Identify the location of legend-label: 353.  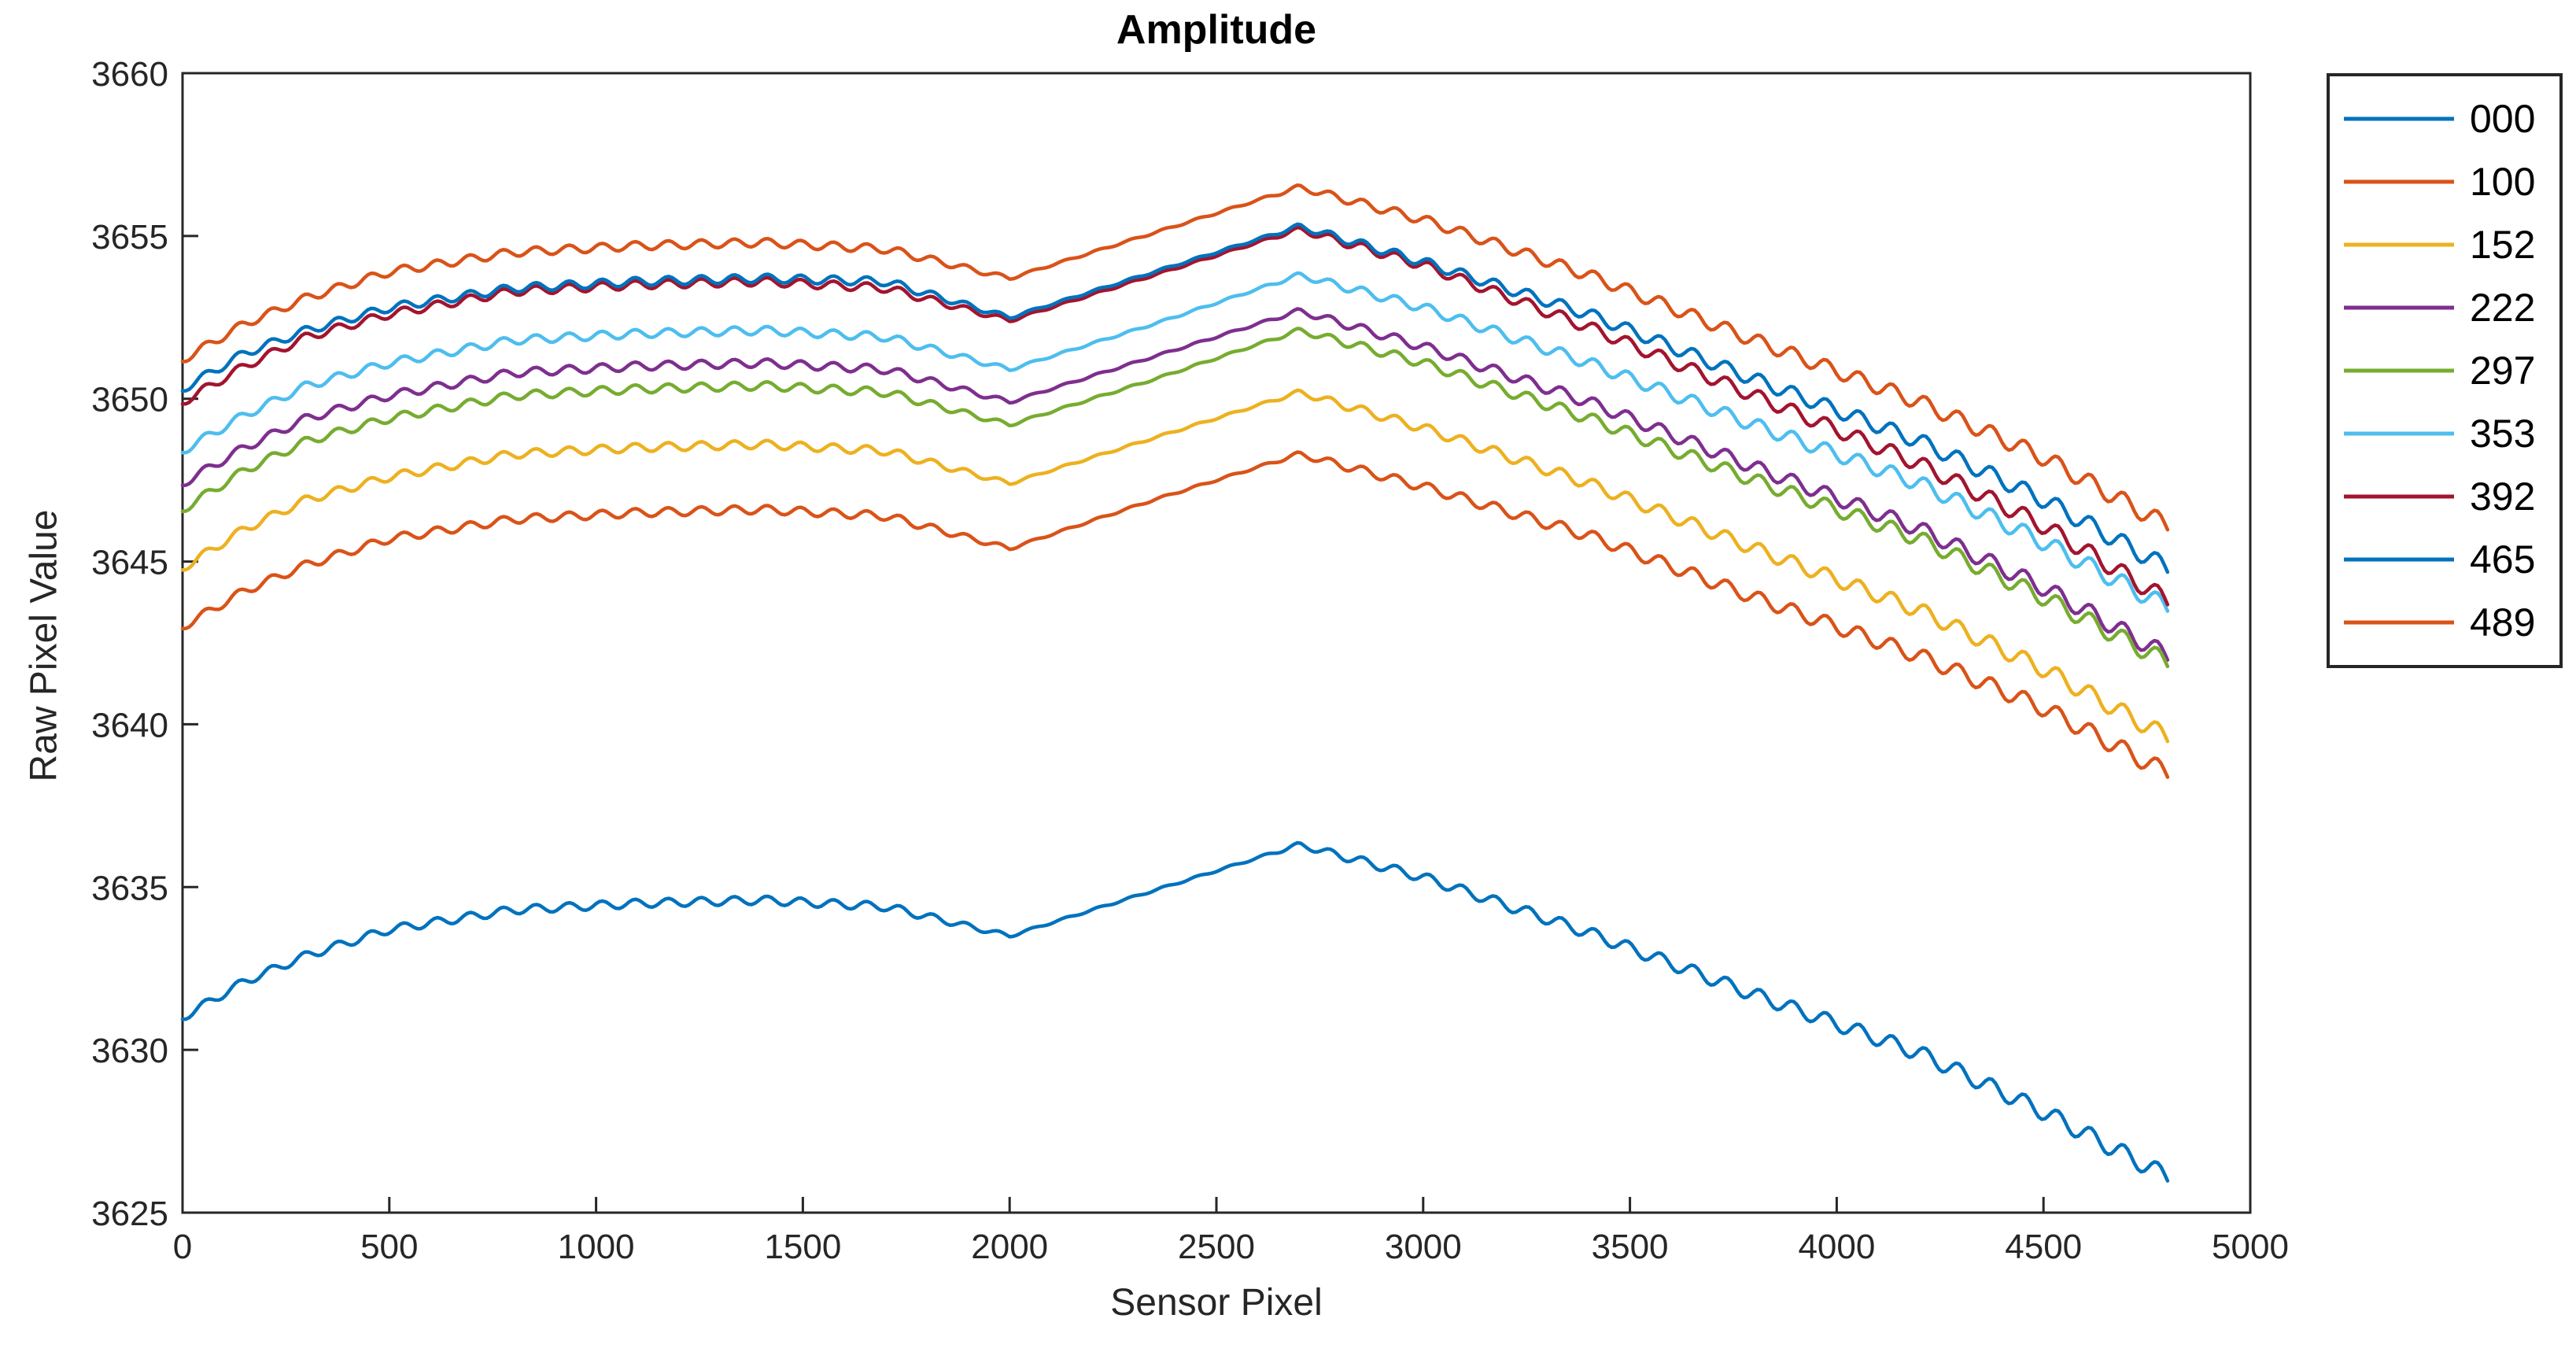
(2503, 434).